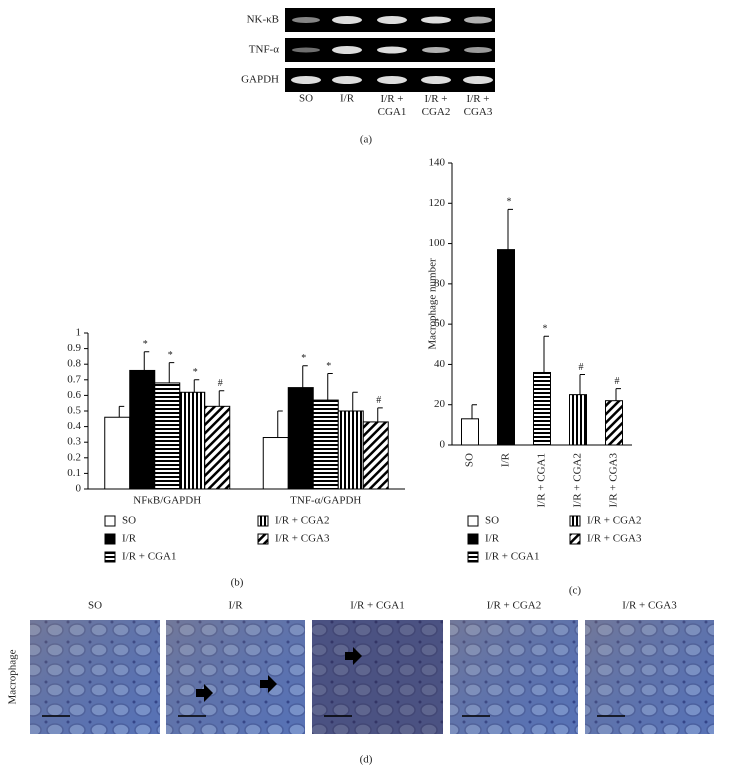 The image size is (732, 774). Describe the element at coordinates (366, 760) in the screenshot. I see `caption: (d)` at that location.